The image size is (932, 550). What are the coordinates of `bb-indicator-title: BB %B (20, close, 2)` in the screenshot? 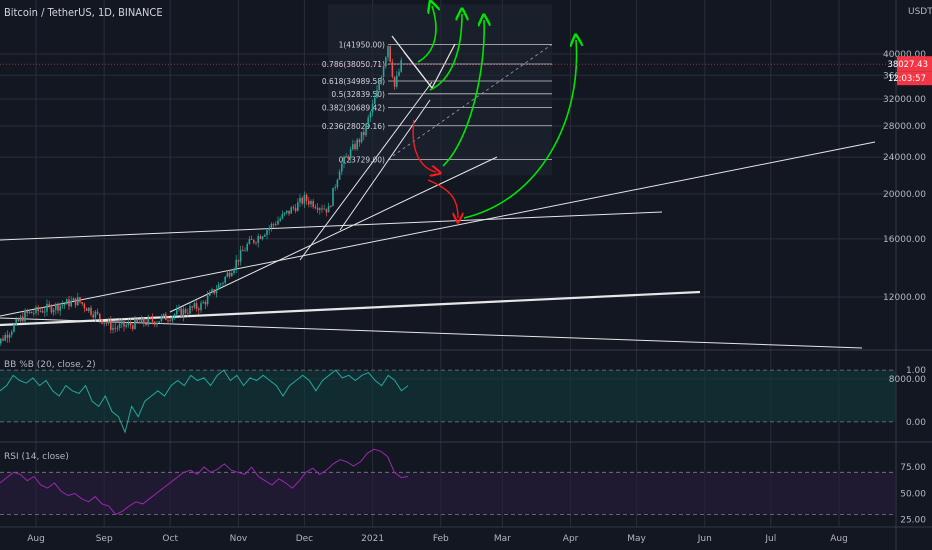 It's located at (50, 365).